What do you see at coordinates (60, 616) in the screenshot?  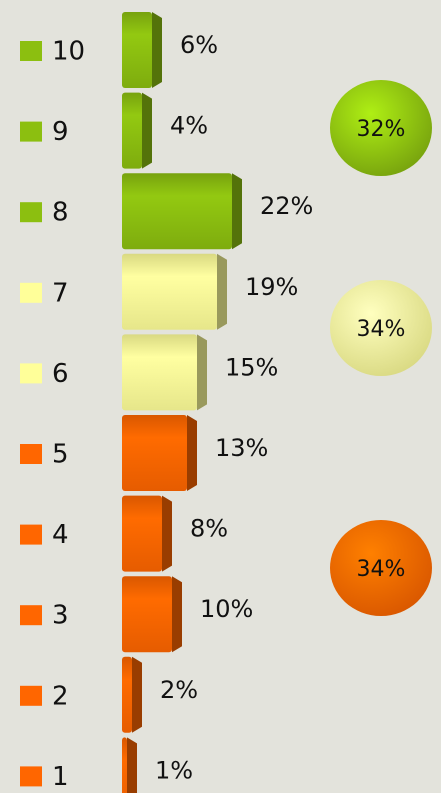 I see `category-label: 3` at bounding box center [60, 616].